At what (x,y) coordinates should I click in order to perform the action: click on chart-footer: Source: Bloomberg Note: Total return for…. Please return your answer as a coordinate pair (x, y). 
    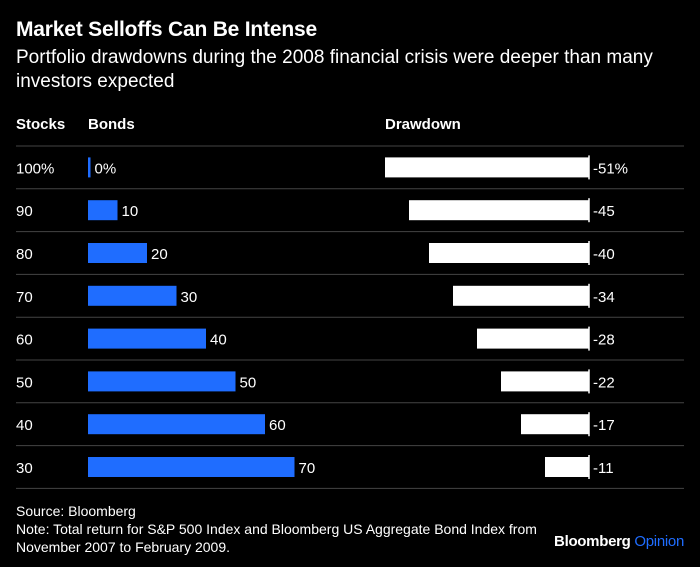
    Looking at the image, I should click on (286, 529).